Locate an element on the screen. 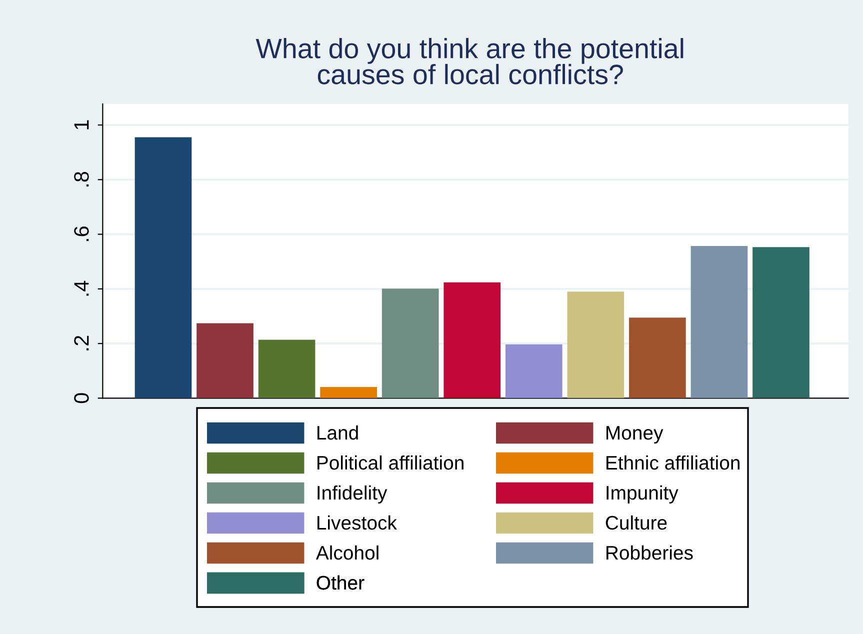 This screenshot has width=863, height=634. legend-label: Alcohol is located at coordinates (347, 552).